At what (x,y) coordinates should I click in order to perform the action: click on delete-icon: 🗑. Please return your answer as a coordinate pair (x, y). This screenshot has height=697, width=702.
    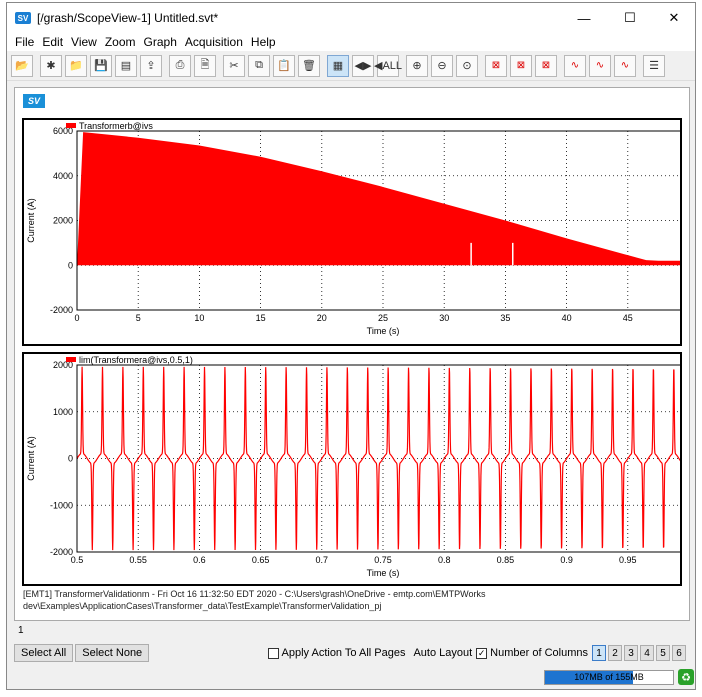
    Looking at the image, I should click on (309, 65).